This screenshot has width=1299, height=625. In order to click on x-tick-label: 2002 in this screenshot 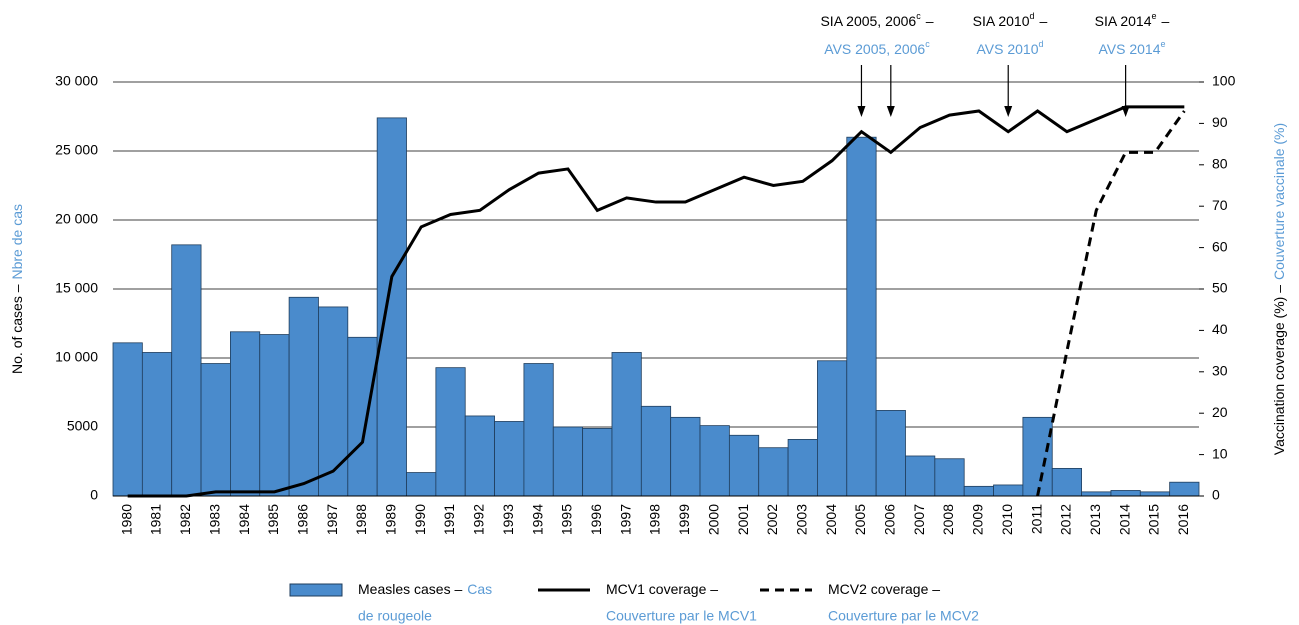, I will do `click(772, 519)`.